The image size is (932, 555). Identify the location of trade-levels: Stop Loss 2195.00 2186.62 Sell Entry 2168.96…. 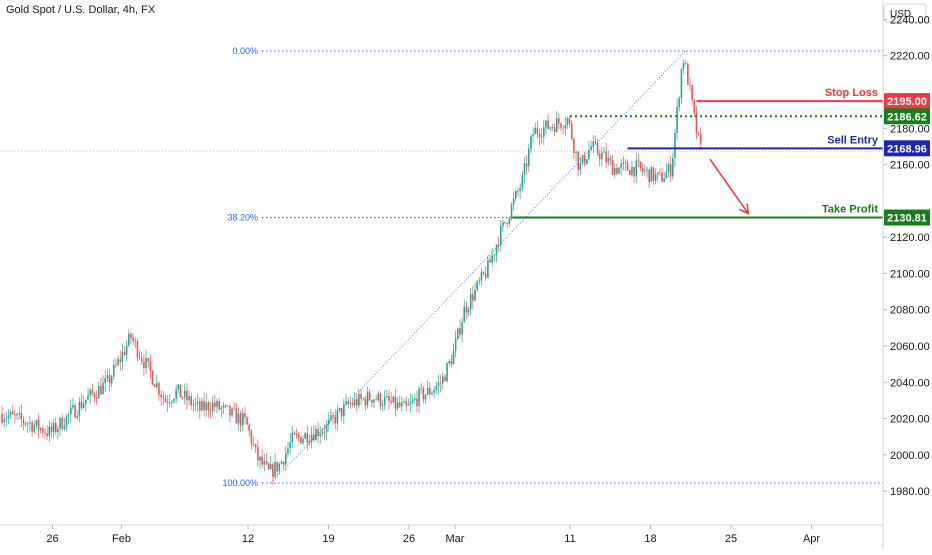
(721, 156).